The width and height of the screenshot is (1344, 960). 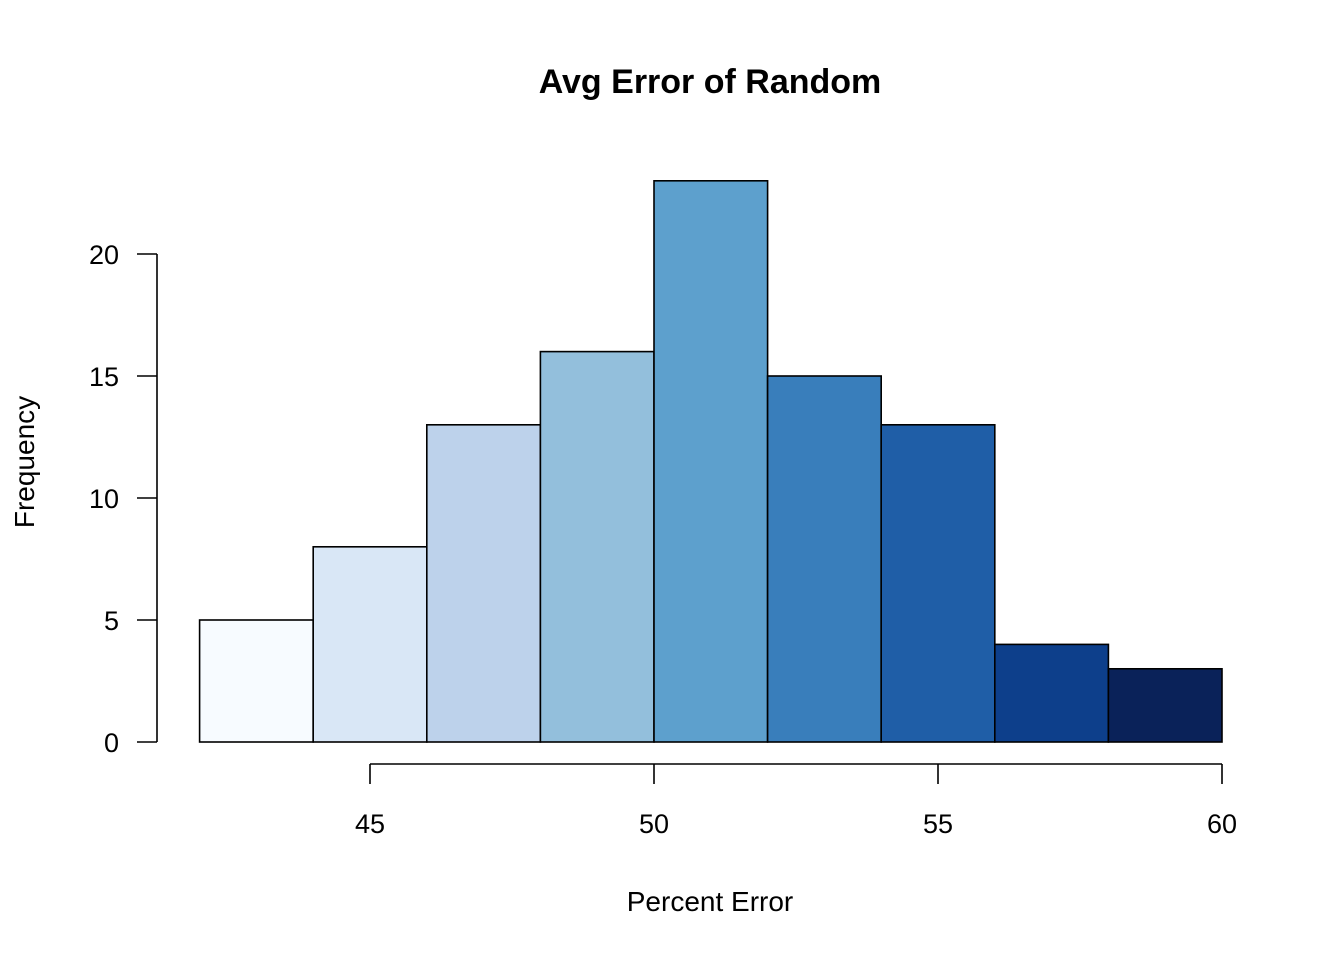 I want to click on y-tick-label-0: 0, so click(x=111, y=743).